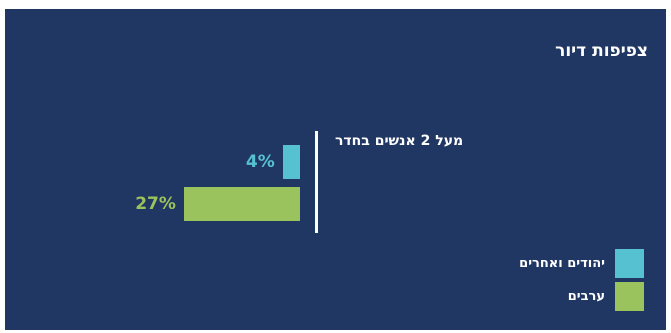 The height and width of the screenshot is (333, 671). What do you see at coordinates (241, 204) in the screenshot?
I see `bar-arabs` at bounding box center [241, 204].